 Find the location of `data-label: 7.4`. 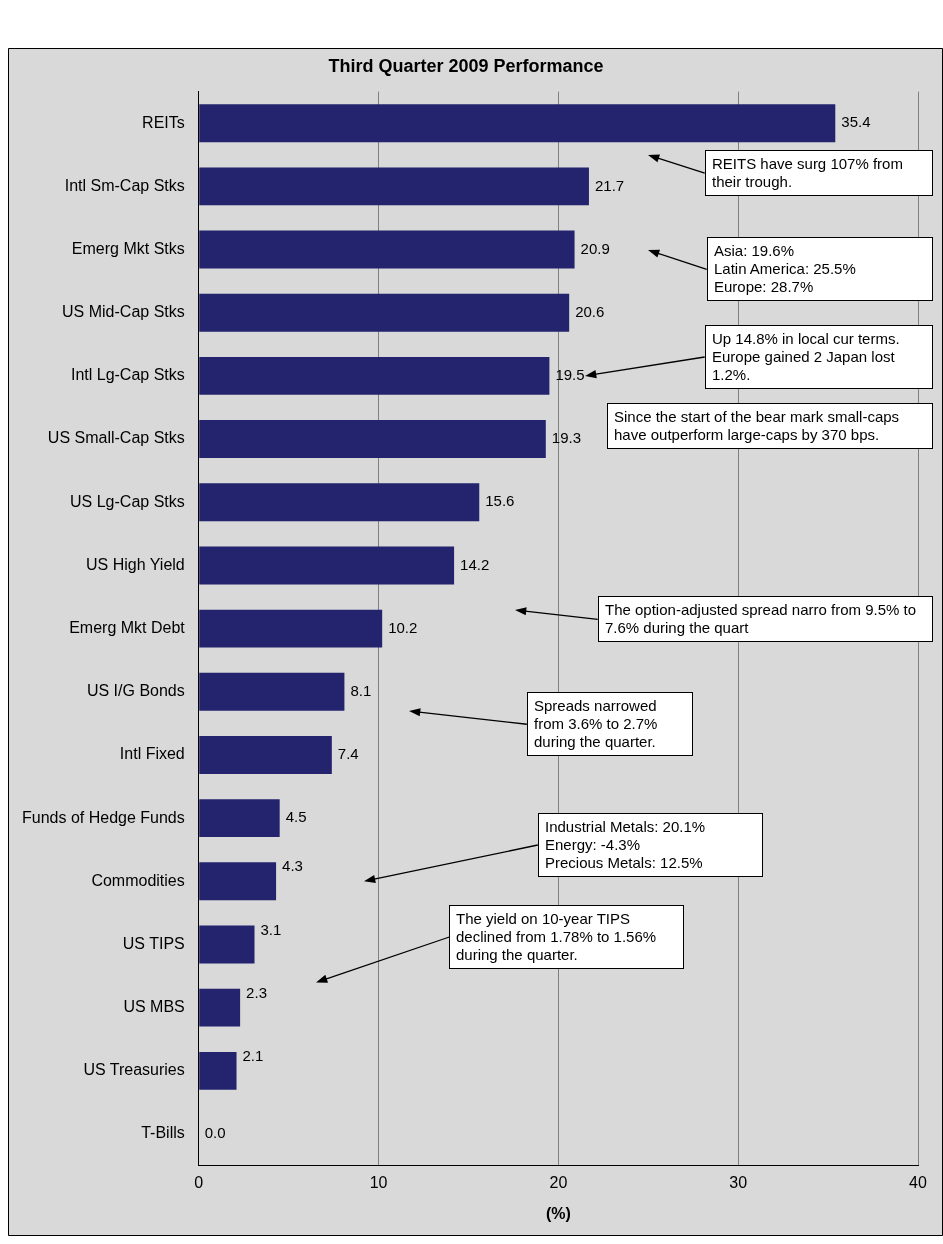

data-label: 7.4 is located at coordinates (348, 754).